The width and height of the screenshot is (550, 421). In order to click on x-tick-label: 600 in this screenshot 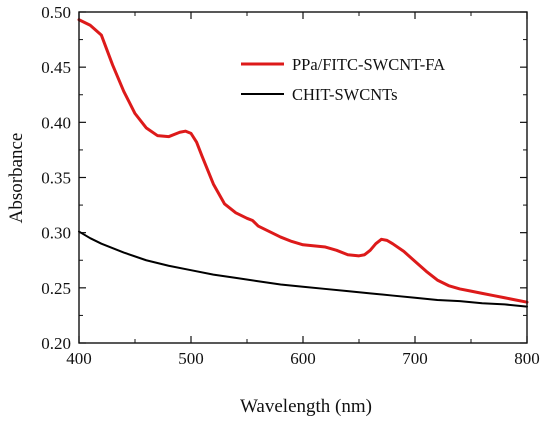, I will do `click(303, 358)`.